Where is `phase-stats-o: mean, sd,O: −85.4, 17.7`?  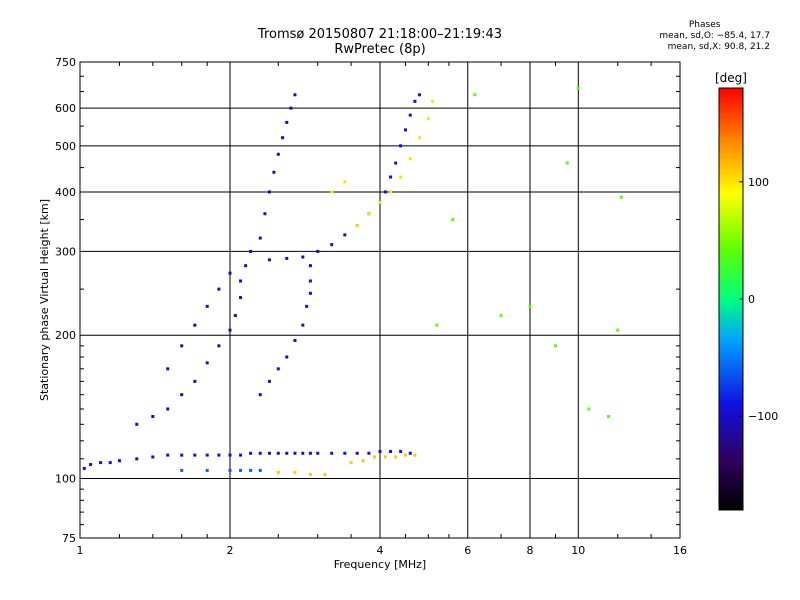
phase-stats-o: mean, sd,O: −85.4, 17.7 is located at coordinates (714, 36).